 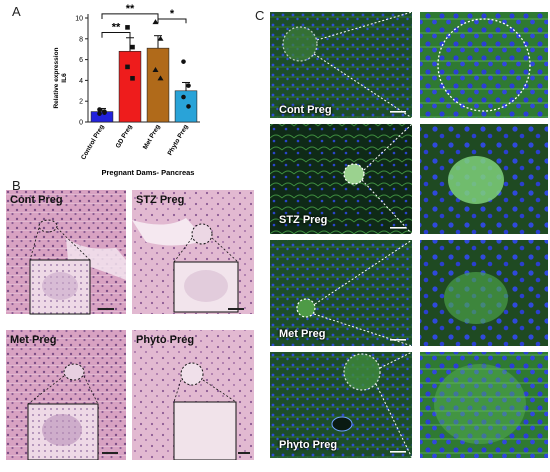 I want to click on chart-x-axis-title: Pregnant Dams- Pancreas, so click(x=148, y=172).